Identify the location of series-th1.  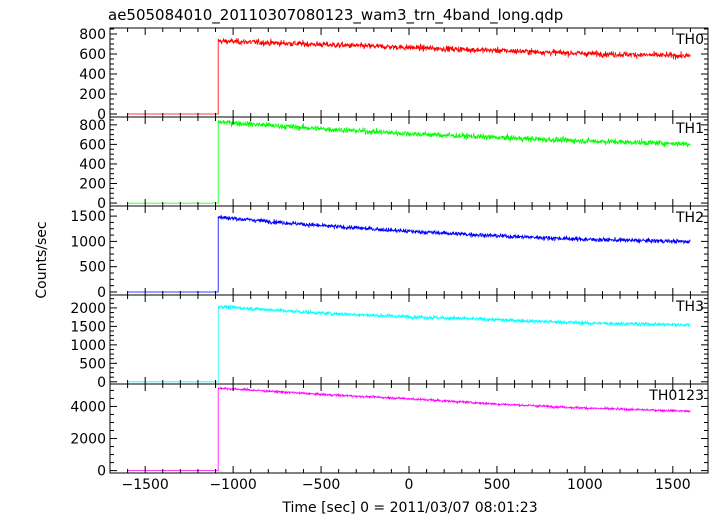
(409, 161).